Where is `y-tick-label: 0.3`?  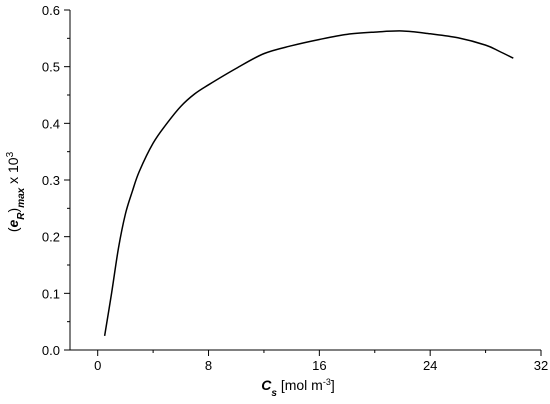 y-tick-label: 0.3 is located at coordinates (51, 180).